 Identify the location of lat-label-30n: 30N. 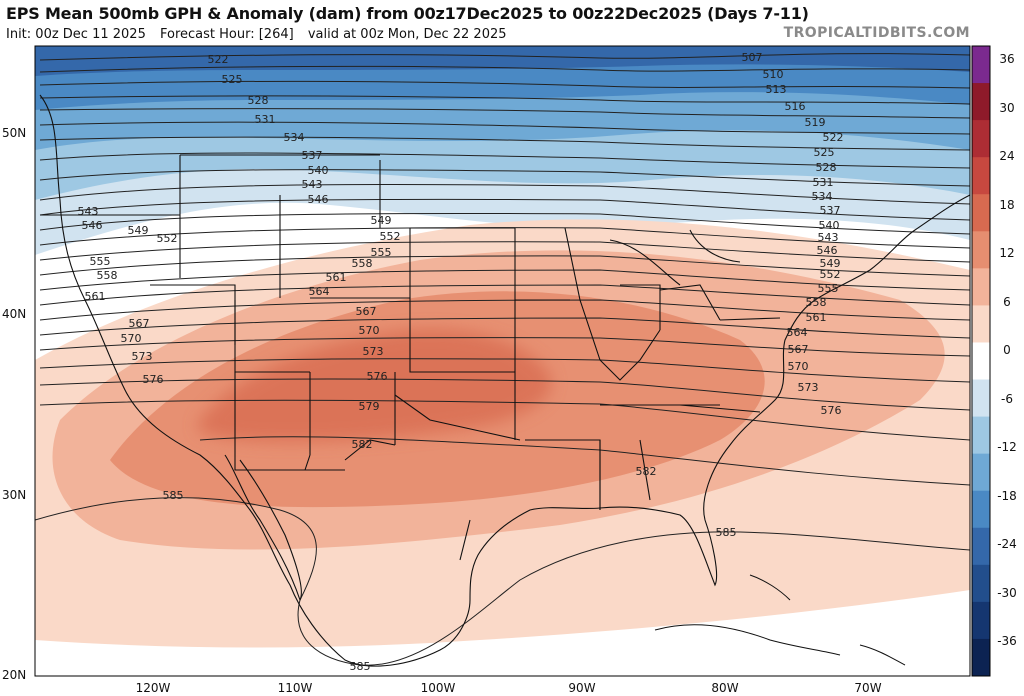
(14, 495).